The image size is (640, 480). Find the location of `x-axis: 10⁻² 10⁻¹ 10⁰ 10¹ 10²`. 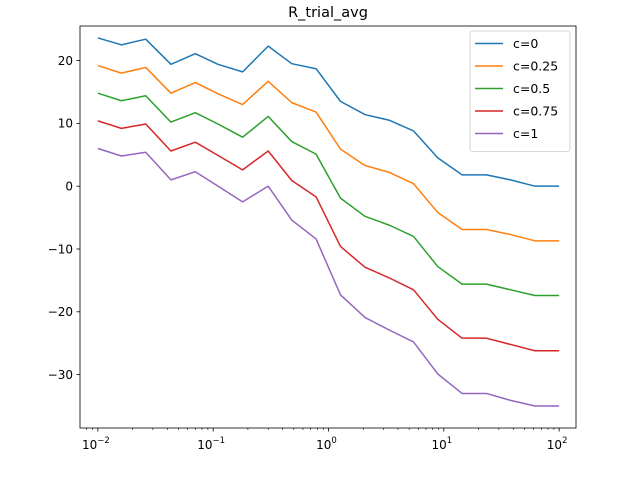

x-axis: 10⁻² 10⁻¹ 10⁰ 10¹ 10² is located at coordinates (325, 440).